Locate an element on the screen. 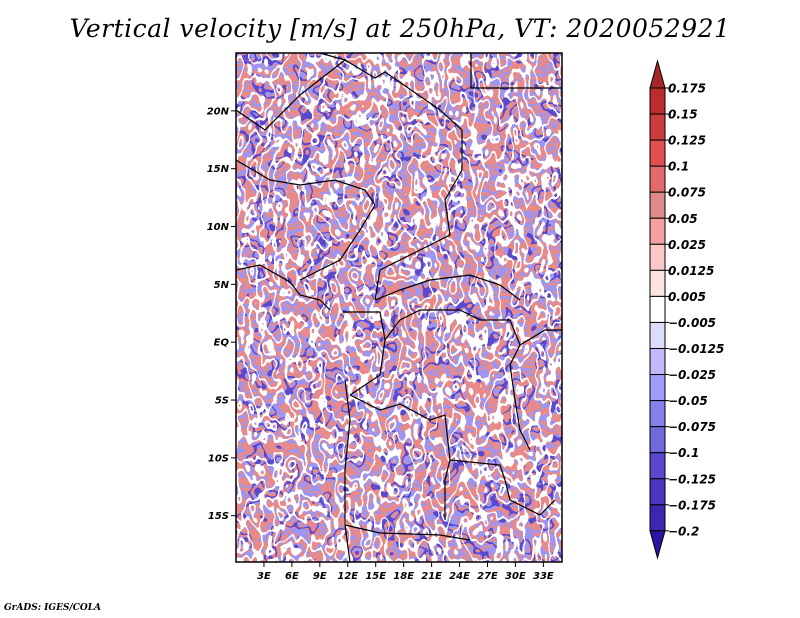 The width and height of the screenshot is (800, 618). x-tick-label: 12E is located at coordinates (347, 576).